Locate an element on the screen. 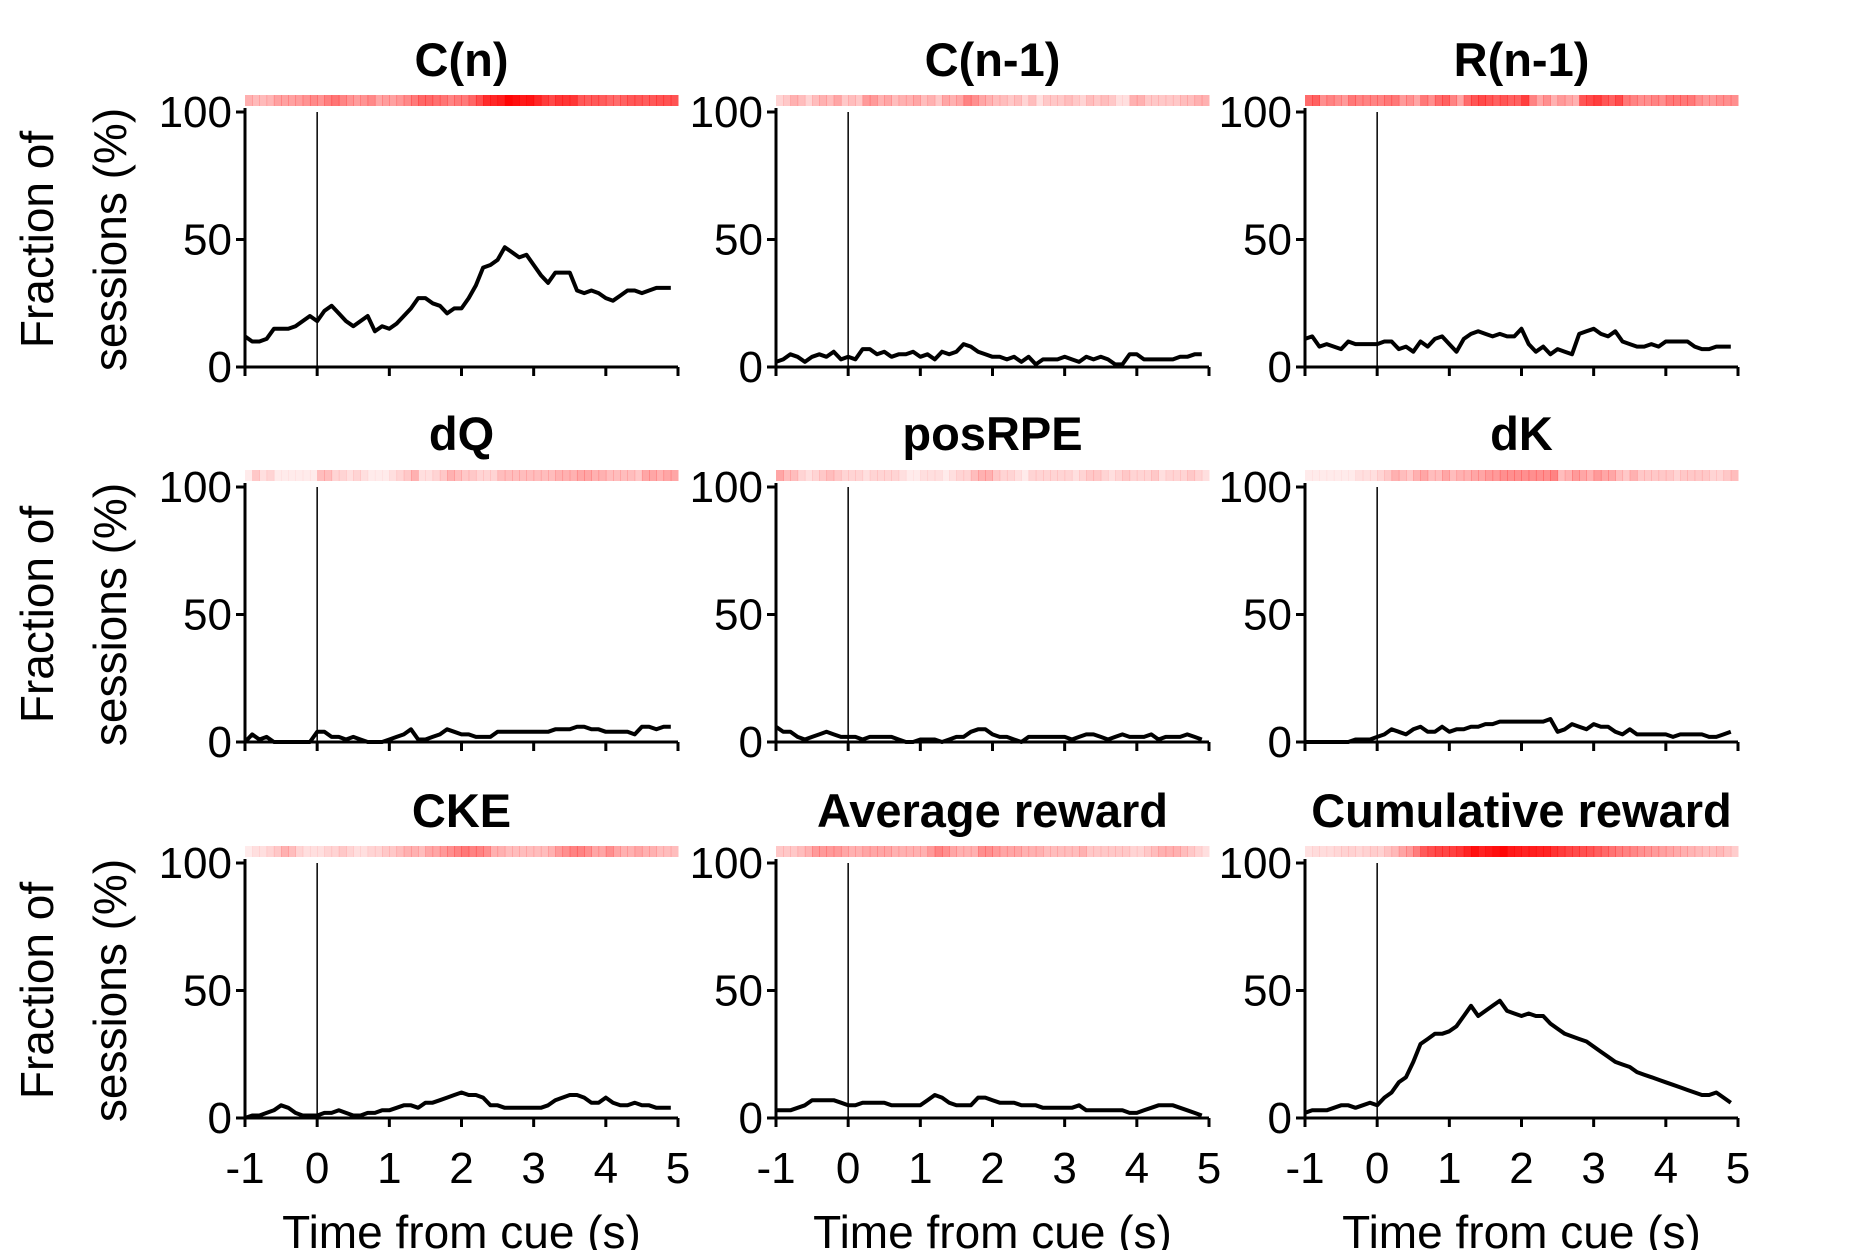  panel-title: C(n) is located at coordinates (462, 59).